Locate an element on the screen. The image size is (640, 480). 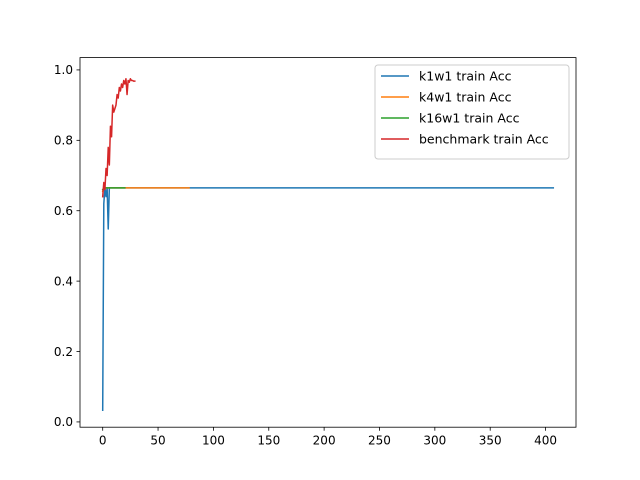
legend-label-3: benchmark train Acc is located at coordinates (484, 139).